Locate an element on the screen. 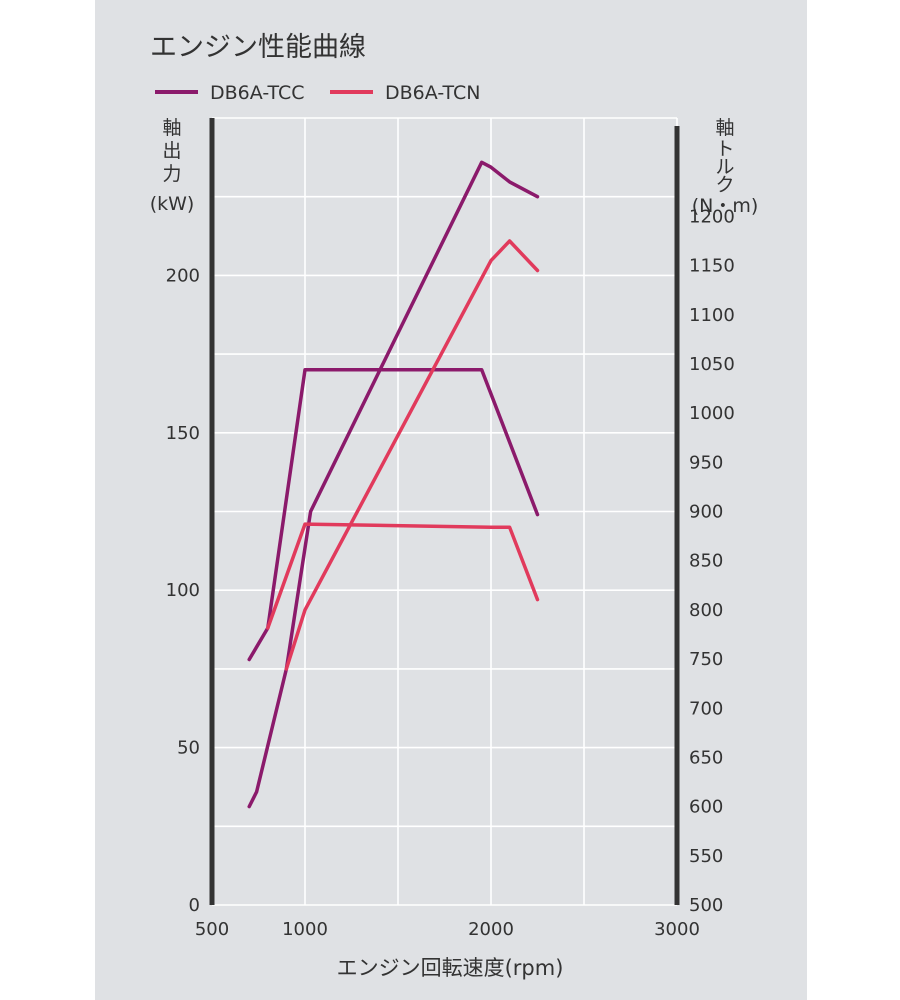 This screenshot has height=1000, width=900. right-axis-label-char: ト is located at coordinates (724, 149).